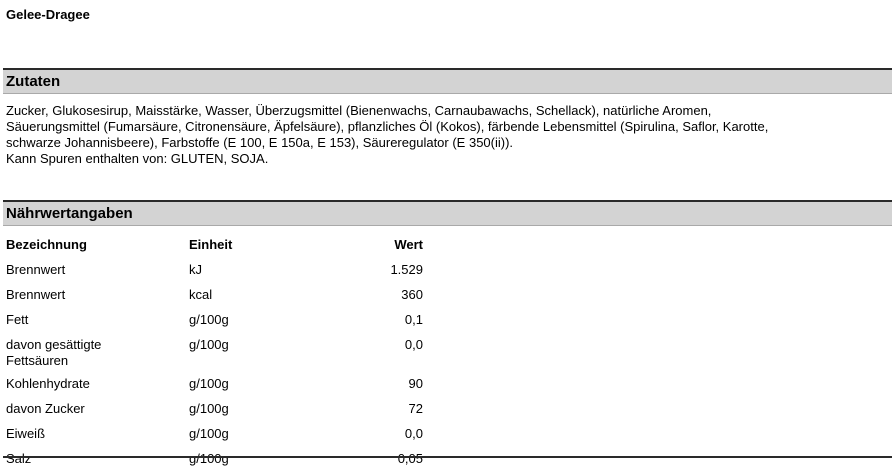 Image resolution: width=894 pixels, height=473 pixels. Describe the element at coordinates (415, 383) in the screenshot. I see `nutrient-value: 90` at that location.